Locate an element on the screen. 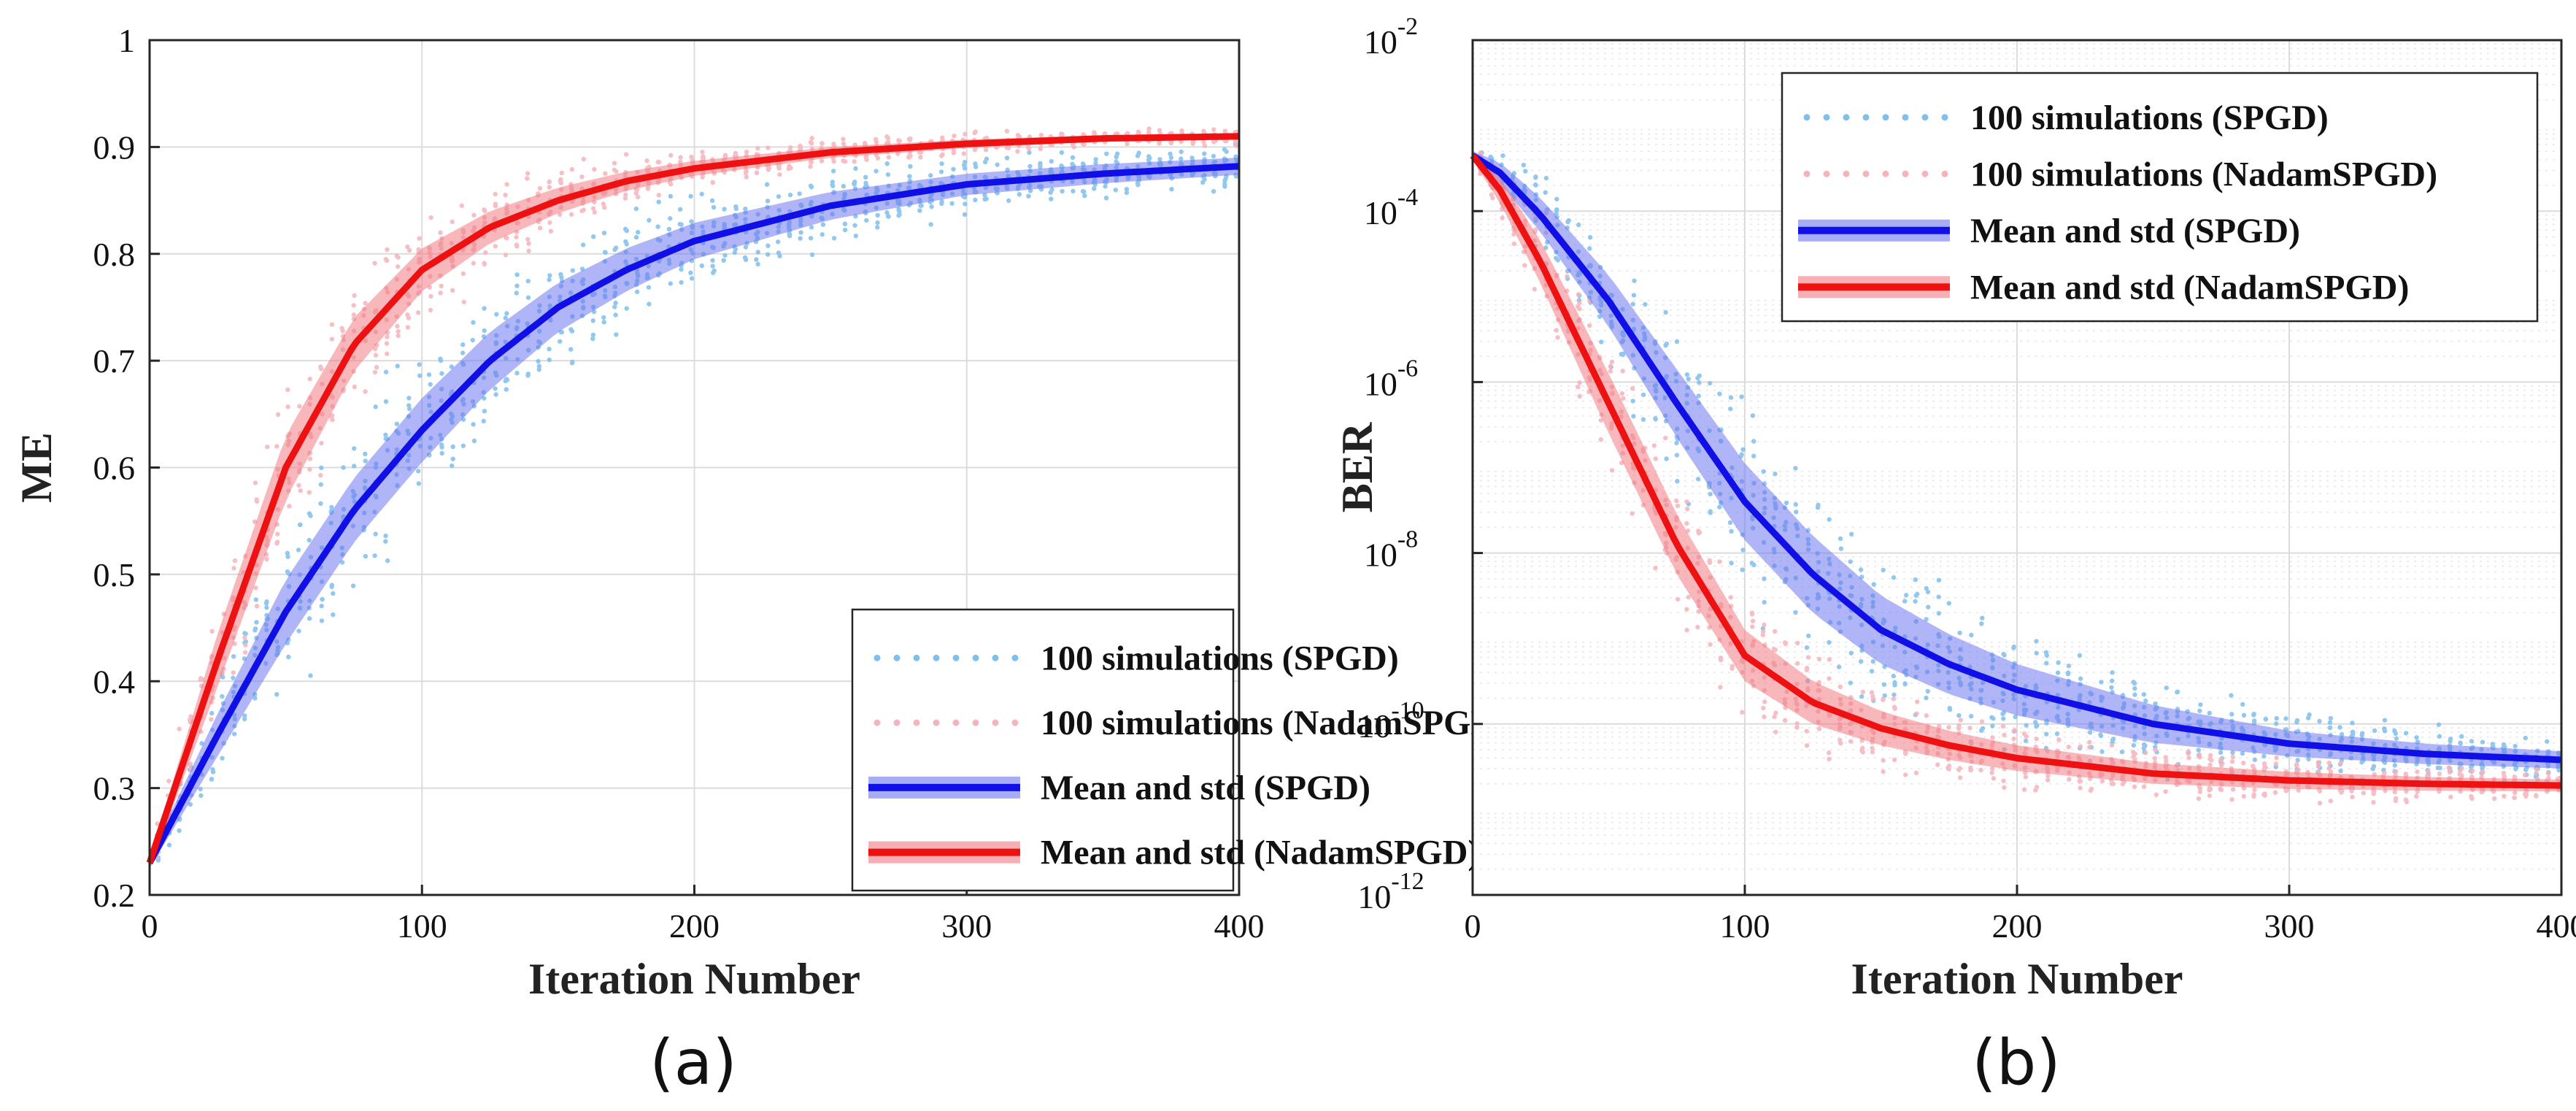  y-tick-exponent: -10 is located at coordinates (1407, 710).